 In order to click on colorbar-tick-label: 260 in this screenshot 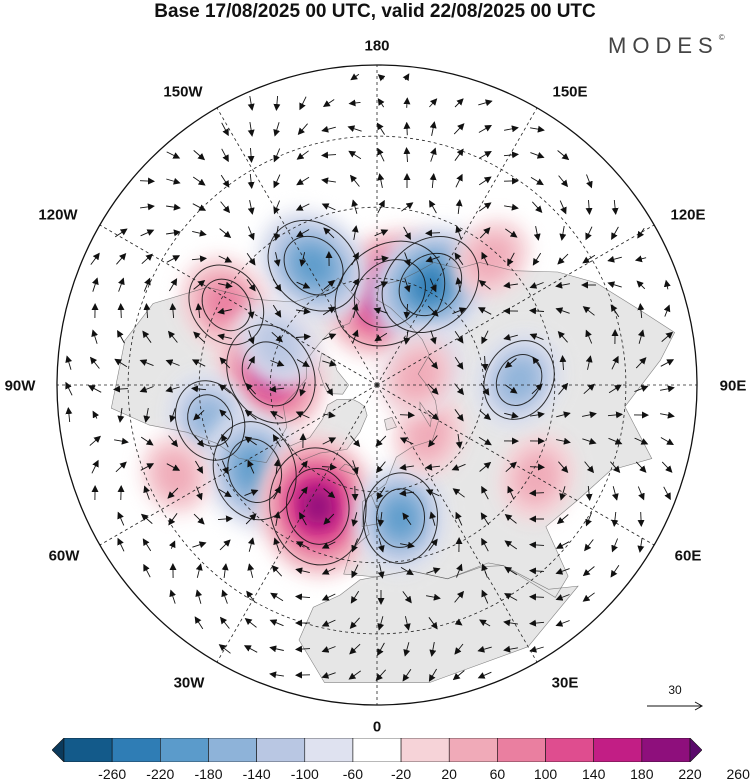, I will do `click(738, 774)`.